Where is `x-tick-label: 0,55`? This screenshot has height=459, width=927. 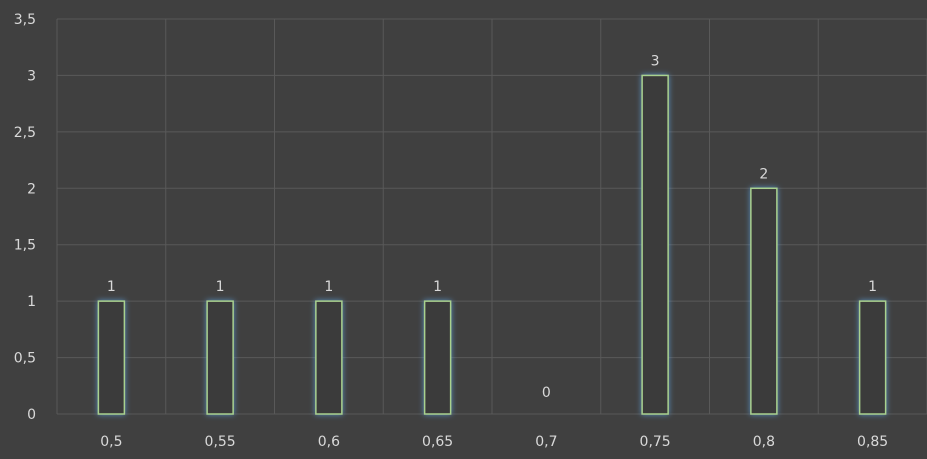 x-tick-label: 0,55 is located at coordinates (220, 442).